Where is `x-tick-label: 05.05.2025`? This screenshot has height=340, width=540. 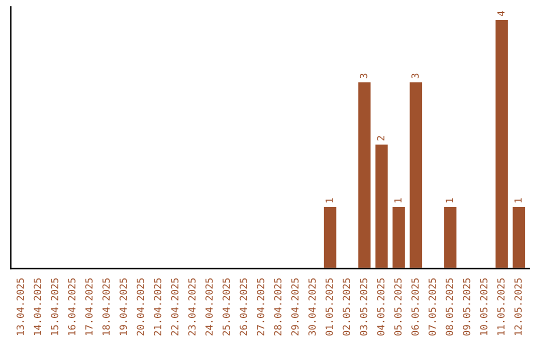 x-tick-label: 05.05.2025 is located at coordinates (398, 307).